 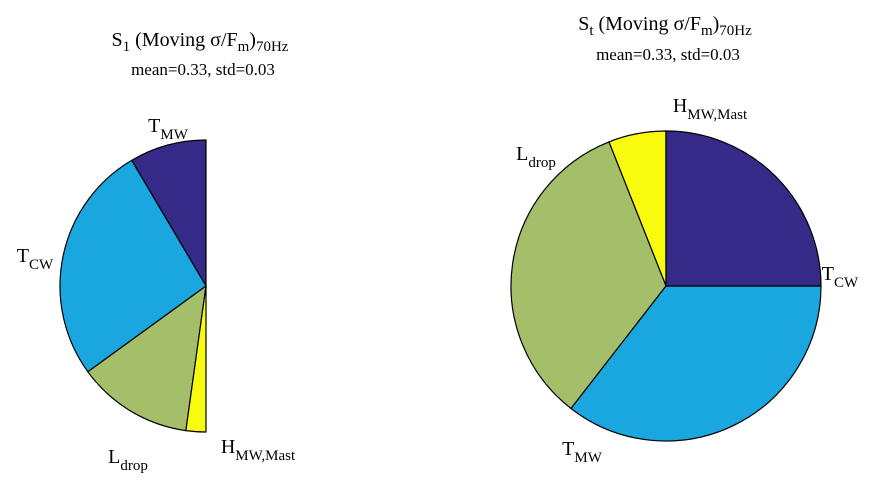 What do you see at coordinates (588, 275) in the screenshot?
I see `chart-2-slice-l-drop` at bounding box center [588, 275].